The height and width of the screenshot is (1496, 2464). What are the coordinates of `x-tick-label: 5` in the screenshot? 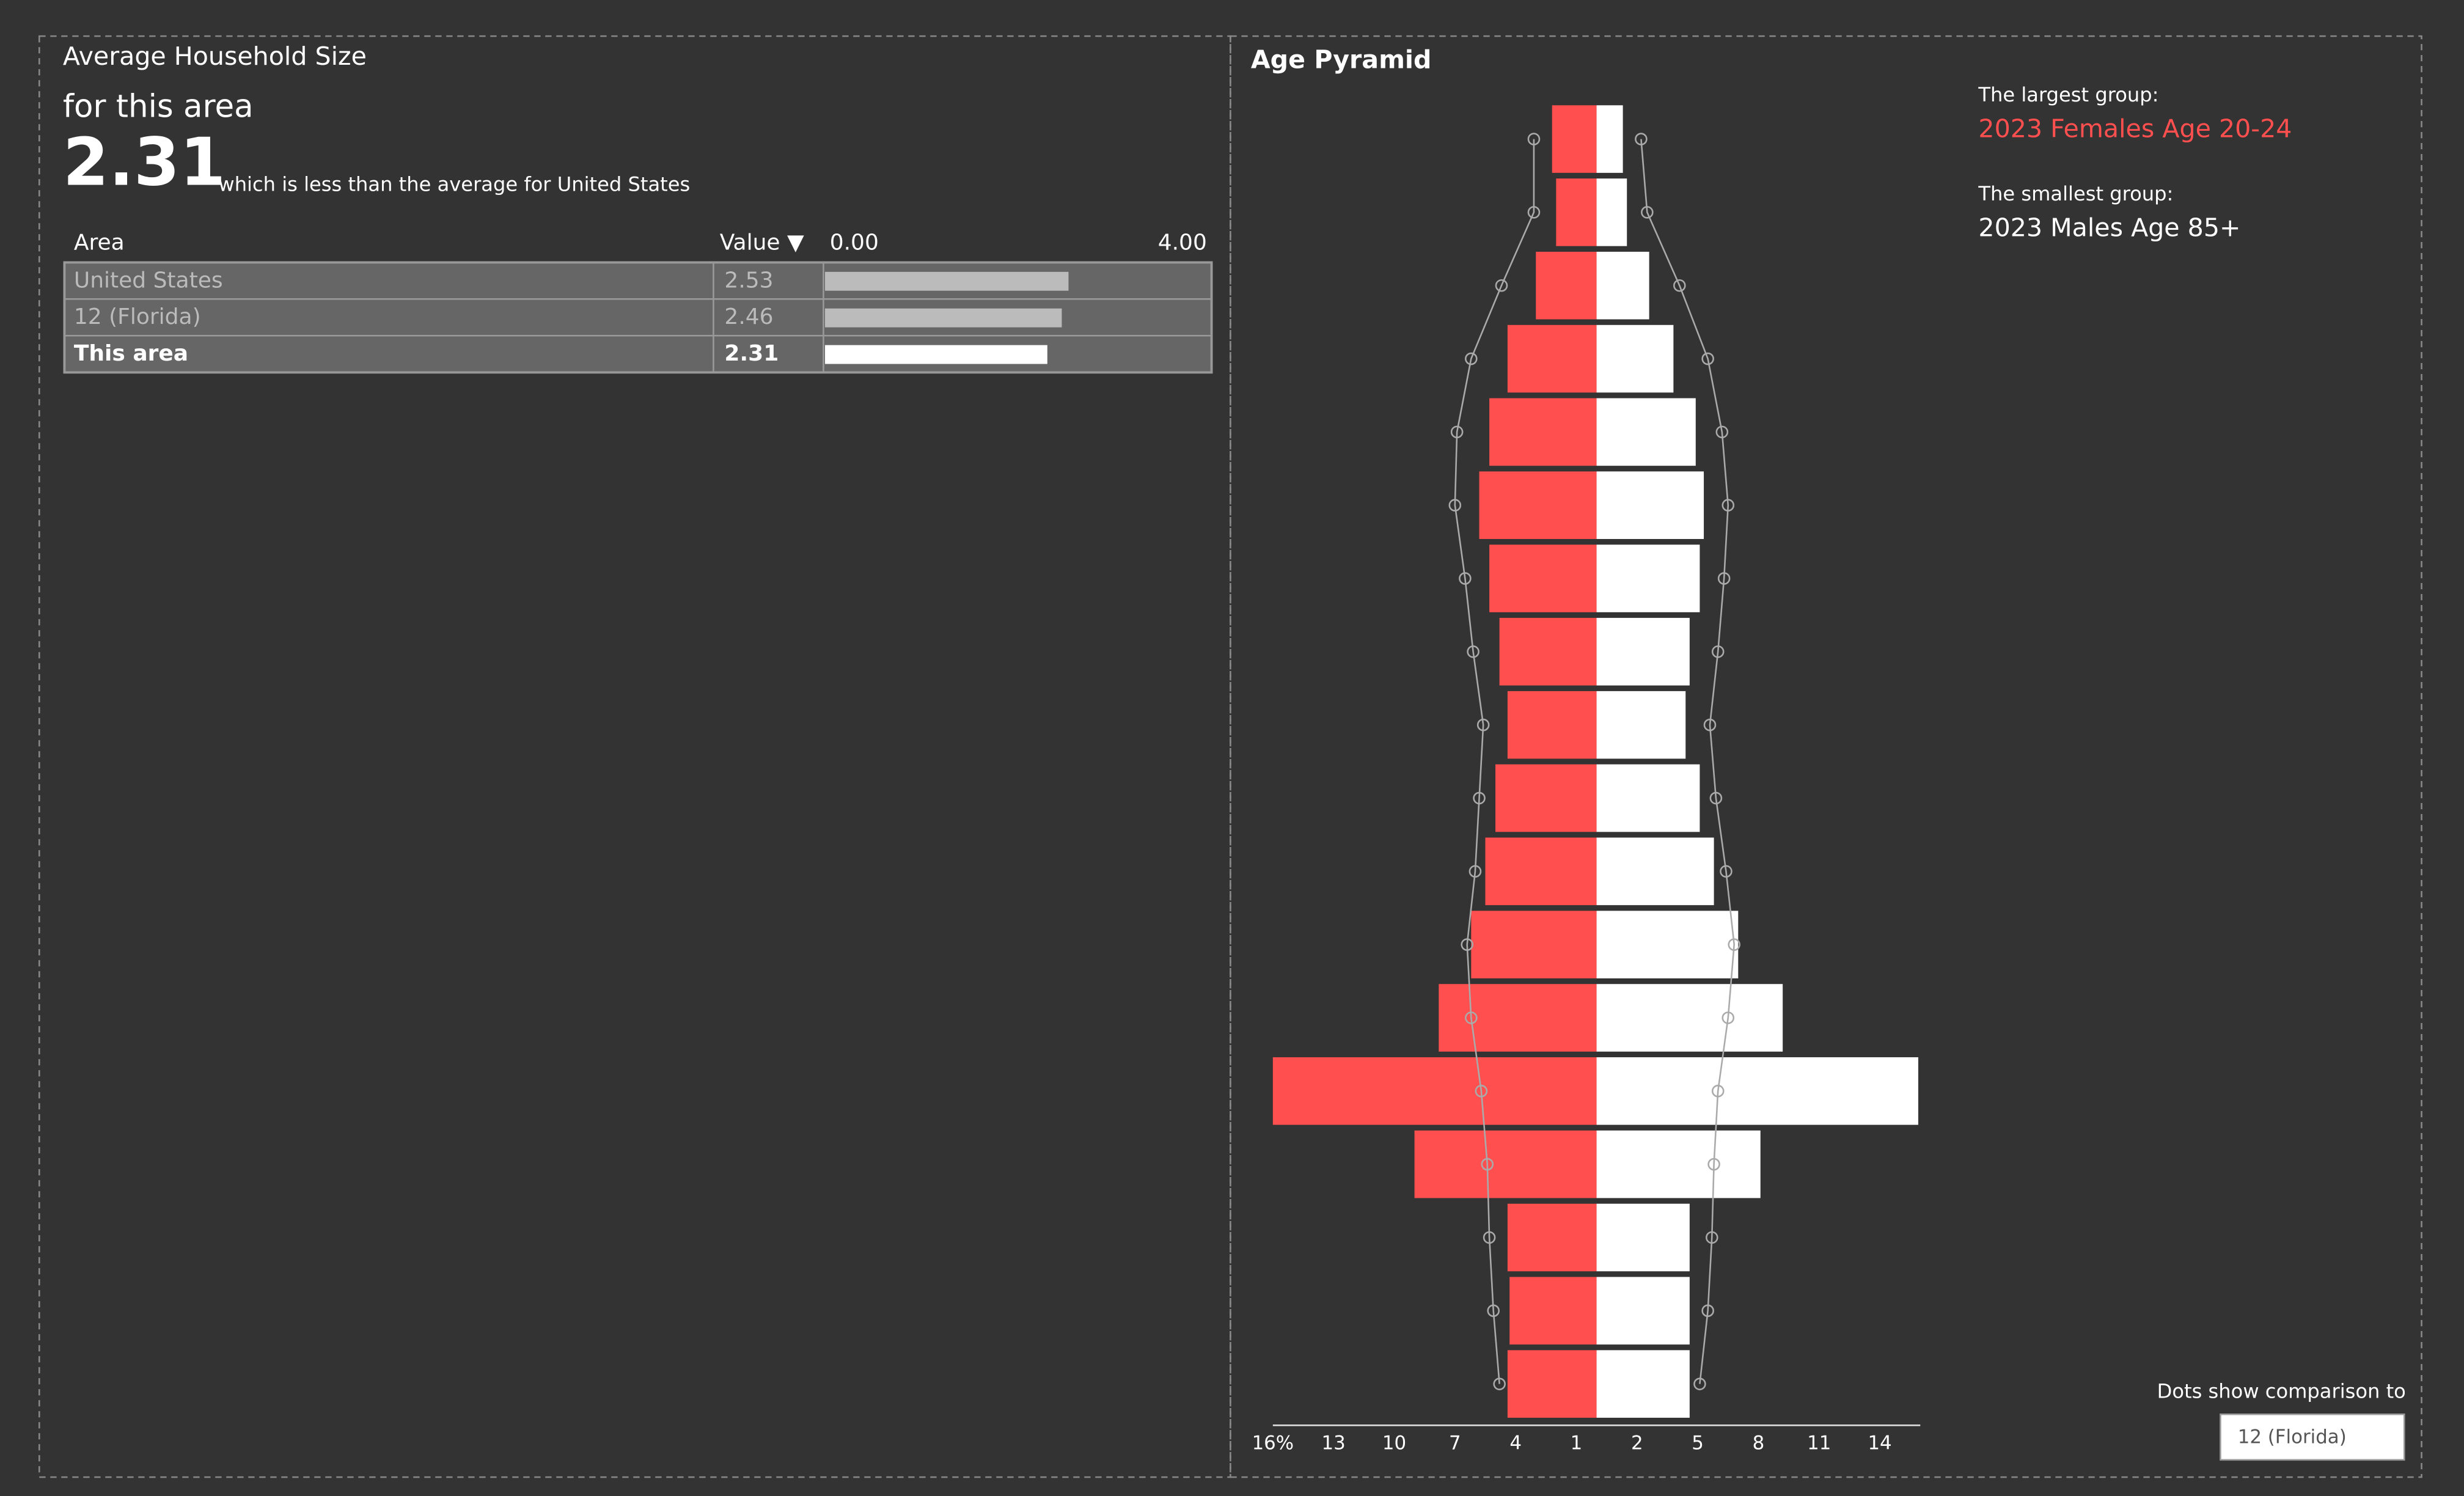 It's located at (1698, 1443).